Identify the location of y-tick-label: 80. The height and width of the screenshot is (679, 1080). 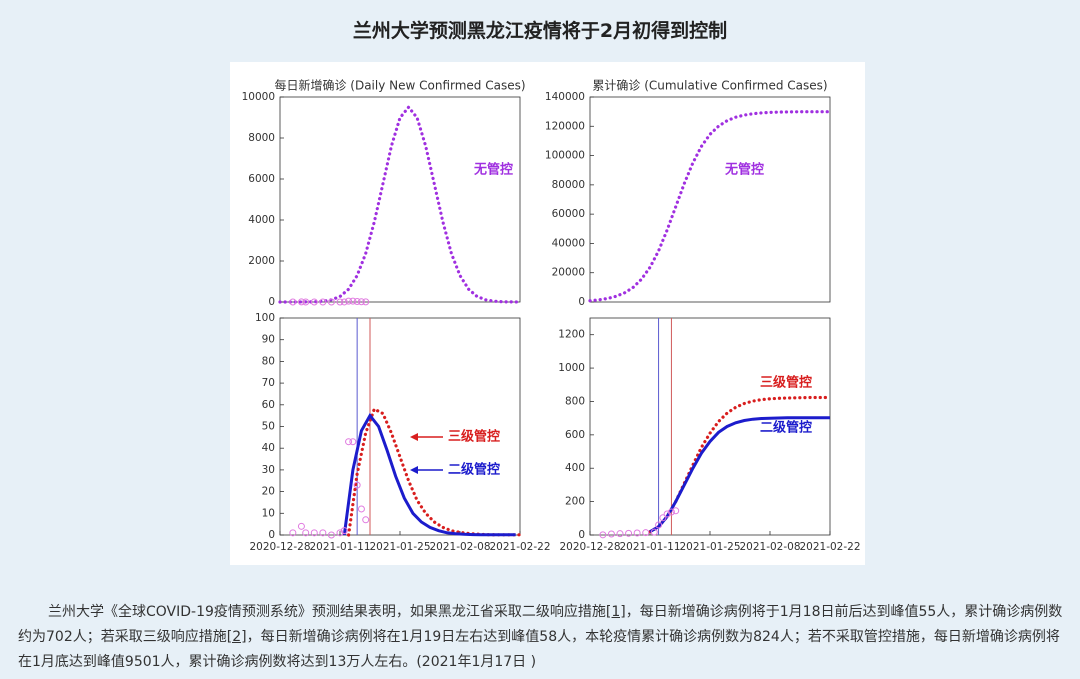
(268, 361).